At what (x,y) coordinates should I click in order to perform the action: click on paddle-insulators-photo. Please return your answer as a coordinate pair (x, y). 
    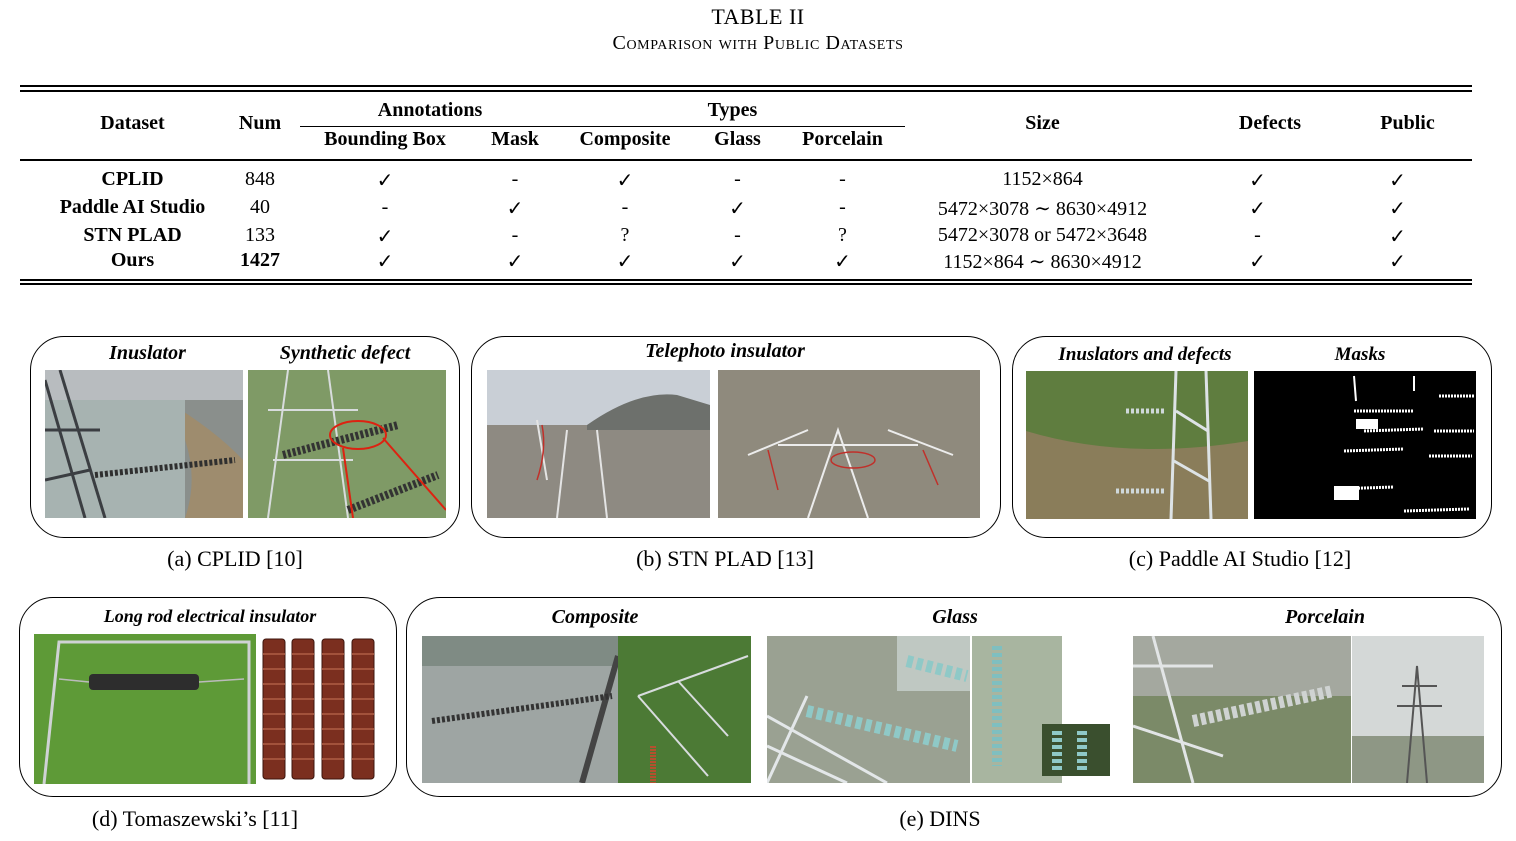
    Looking at the image, I should click on (1137, 445).